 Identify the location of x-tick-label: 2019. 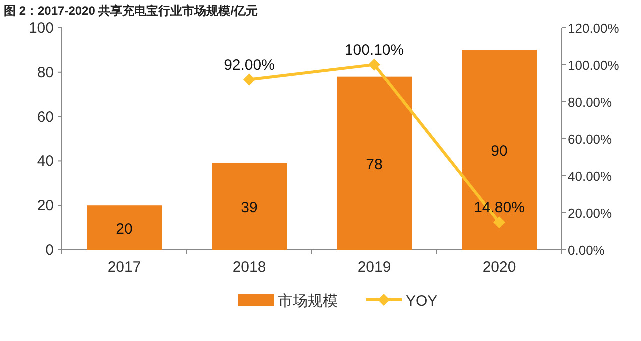
(375, 267).